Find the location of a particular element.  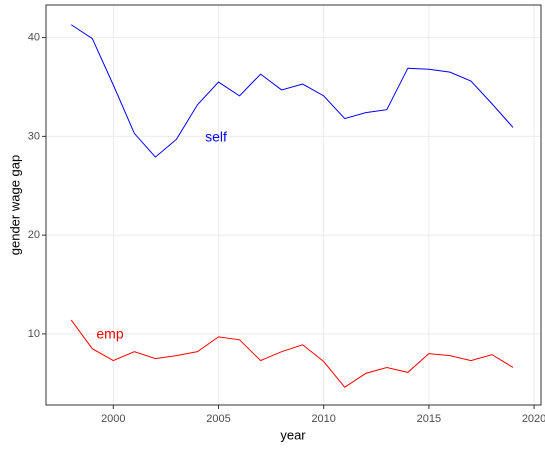

line-series is located at coordinates (292, 353).